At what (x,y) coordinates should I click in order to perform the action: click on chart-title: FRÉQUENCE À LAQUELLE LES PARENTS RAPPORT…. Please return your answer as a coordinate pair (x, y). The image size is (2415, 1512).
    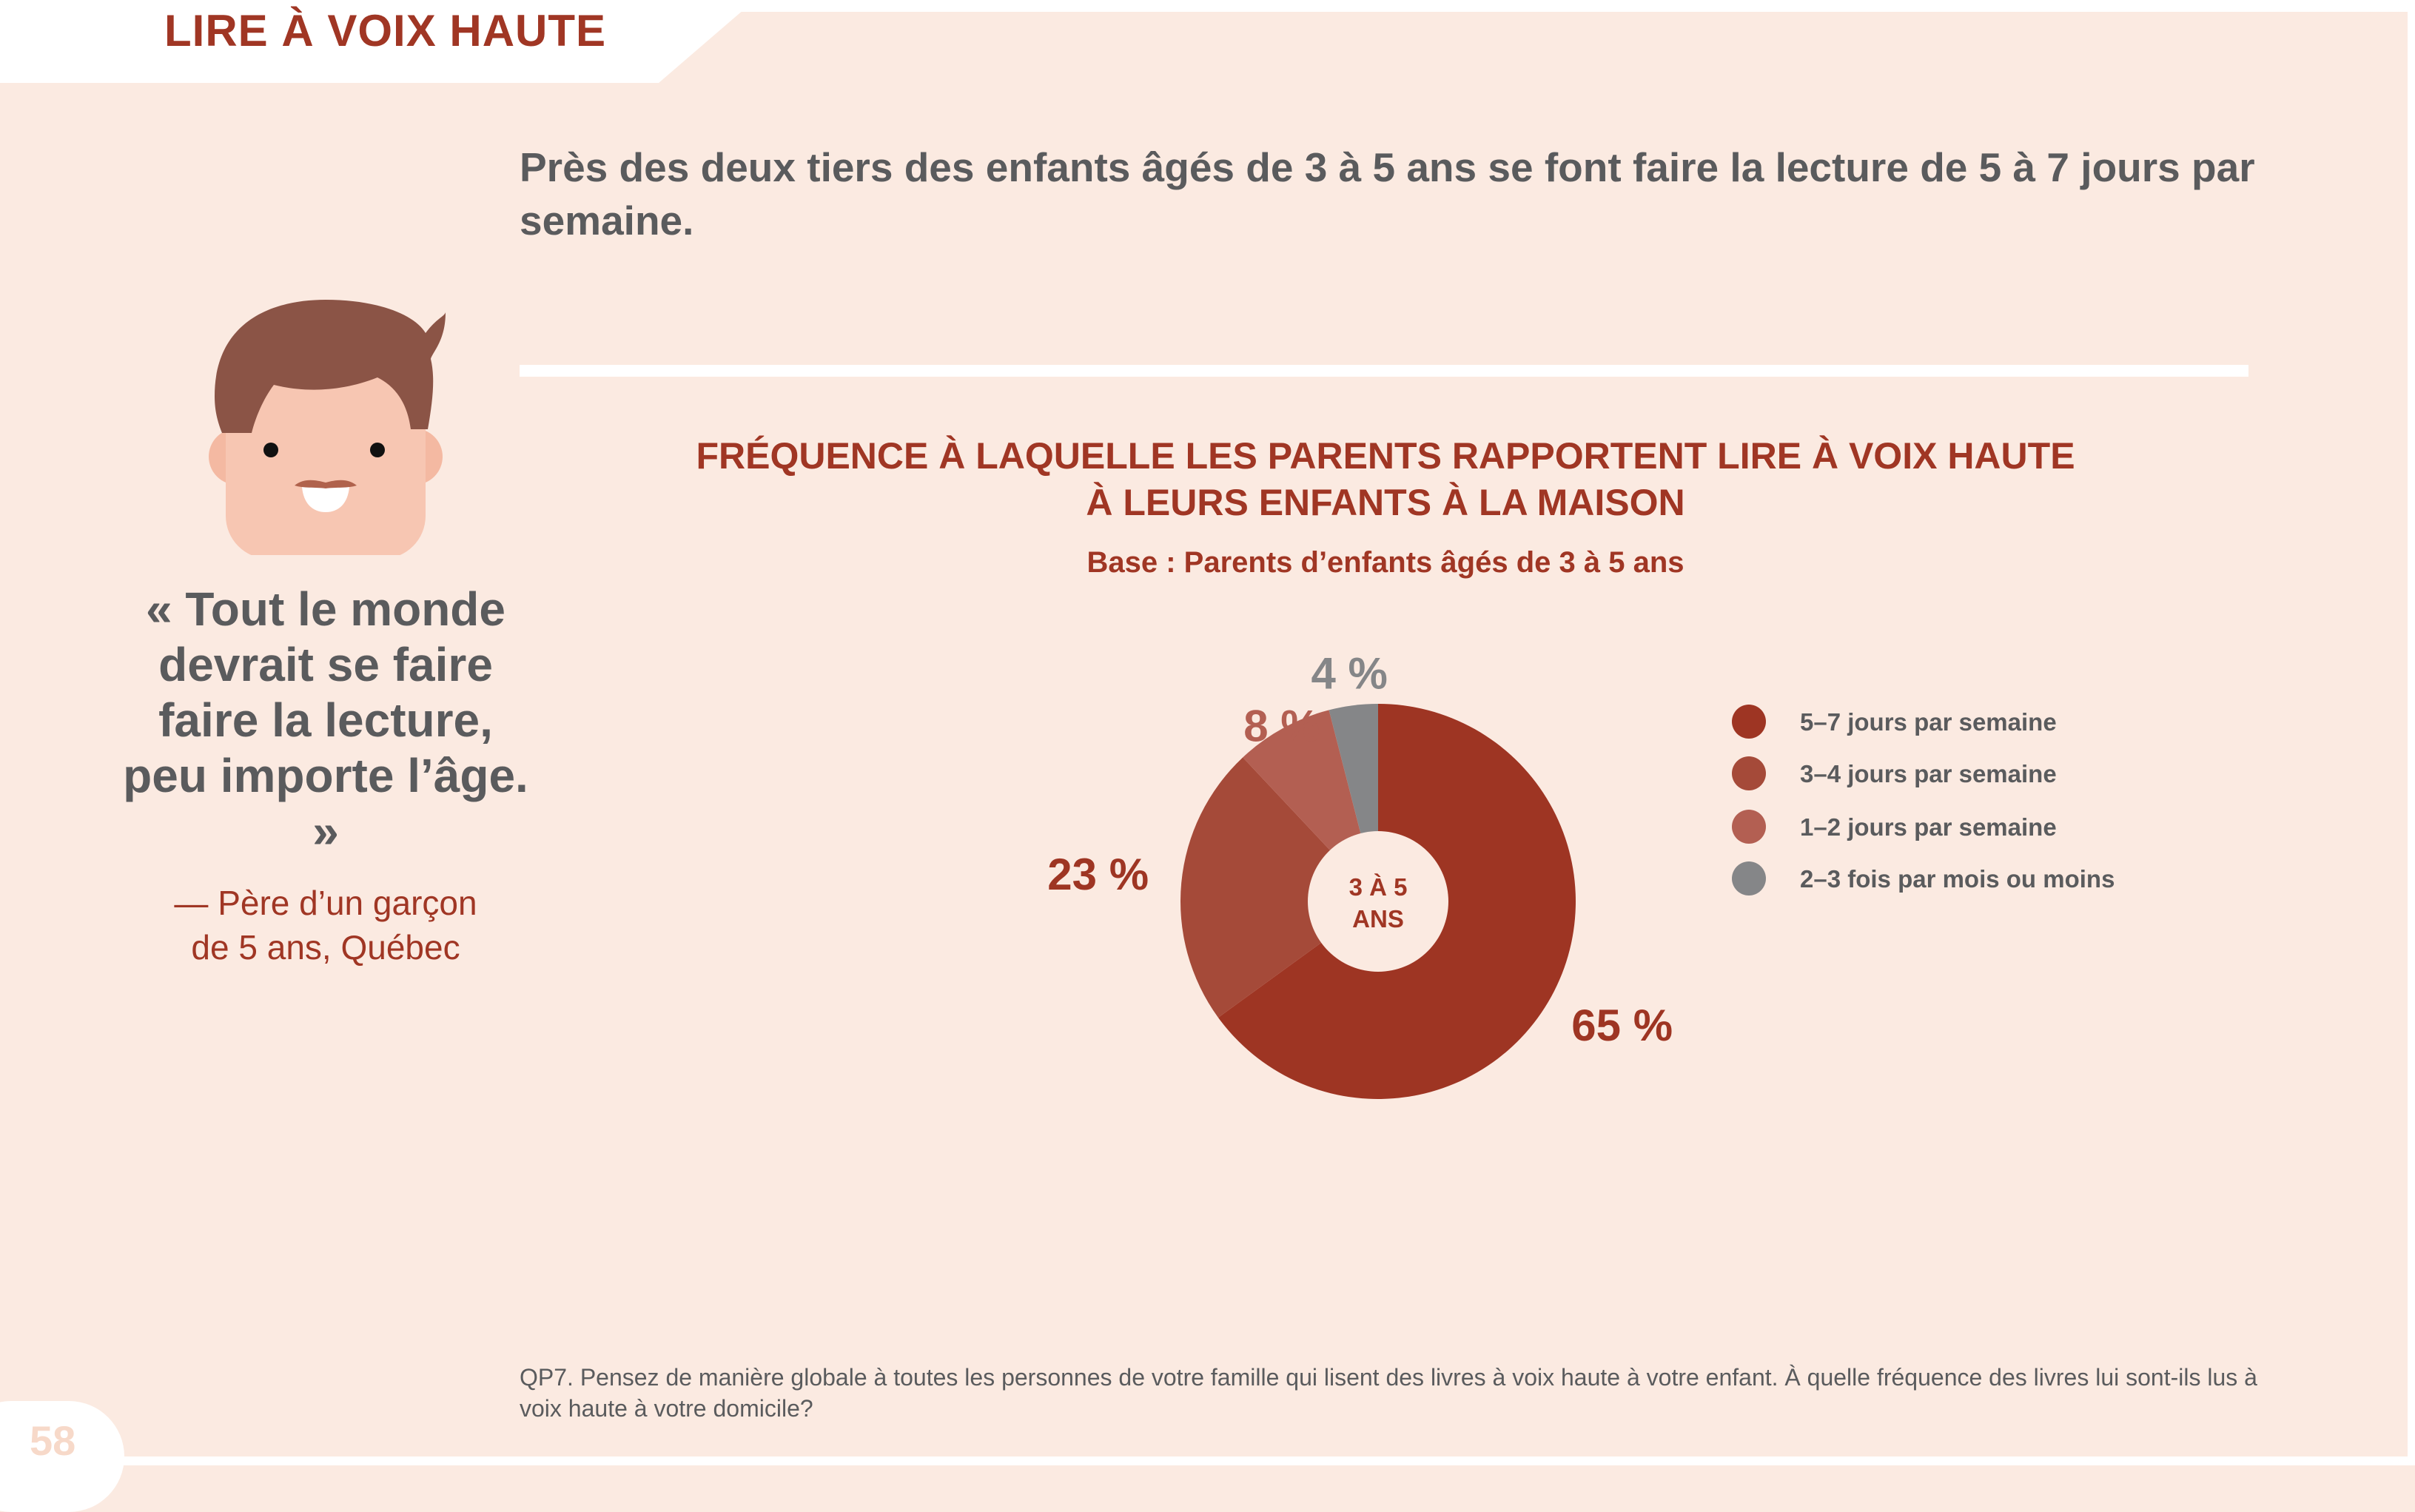
    Looking at the image, I should click on (1385, 479).